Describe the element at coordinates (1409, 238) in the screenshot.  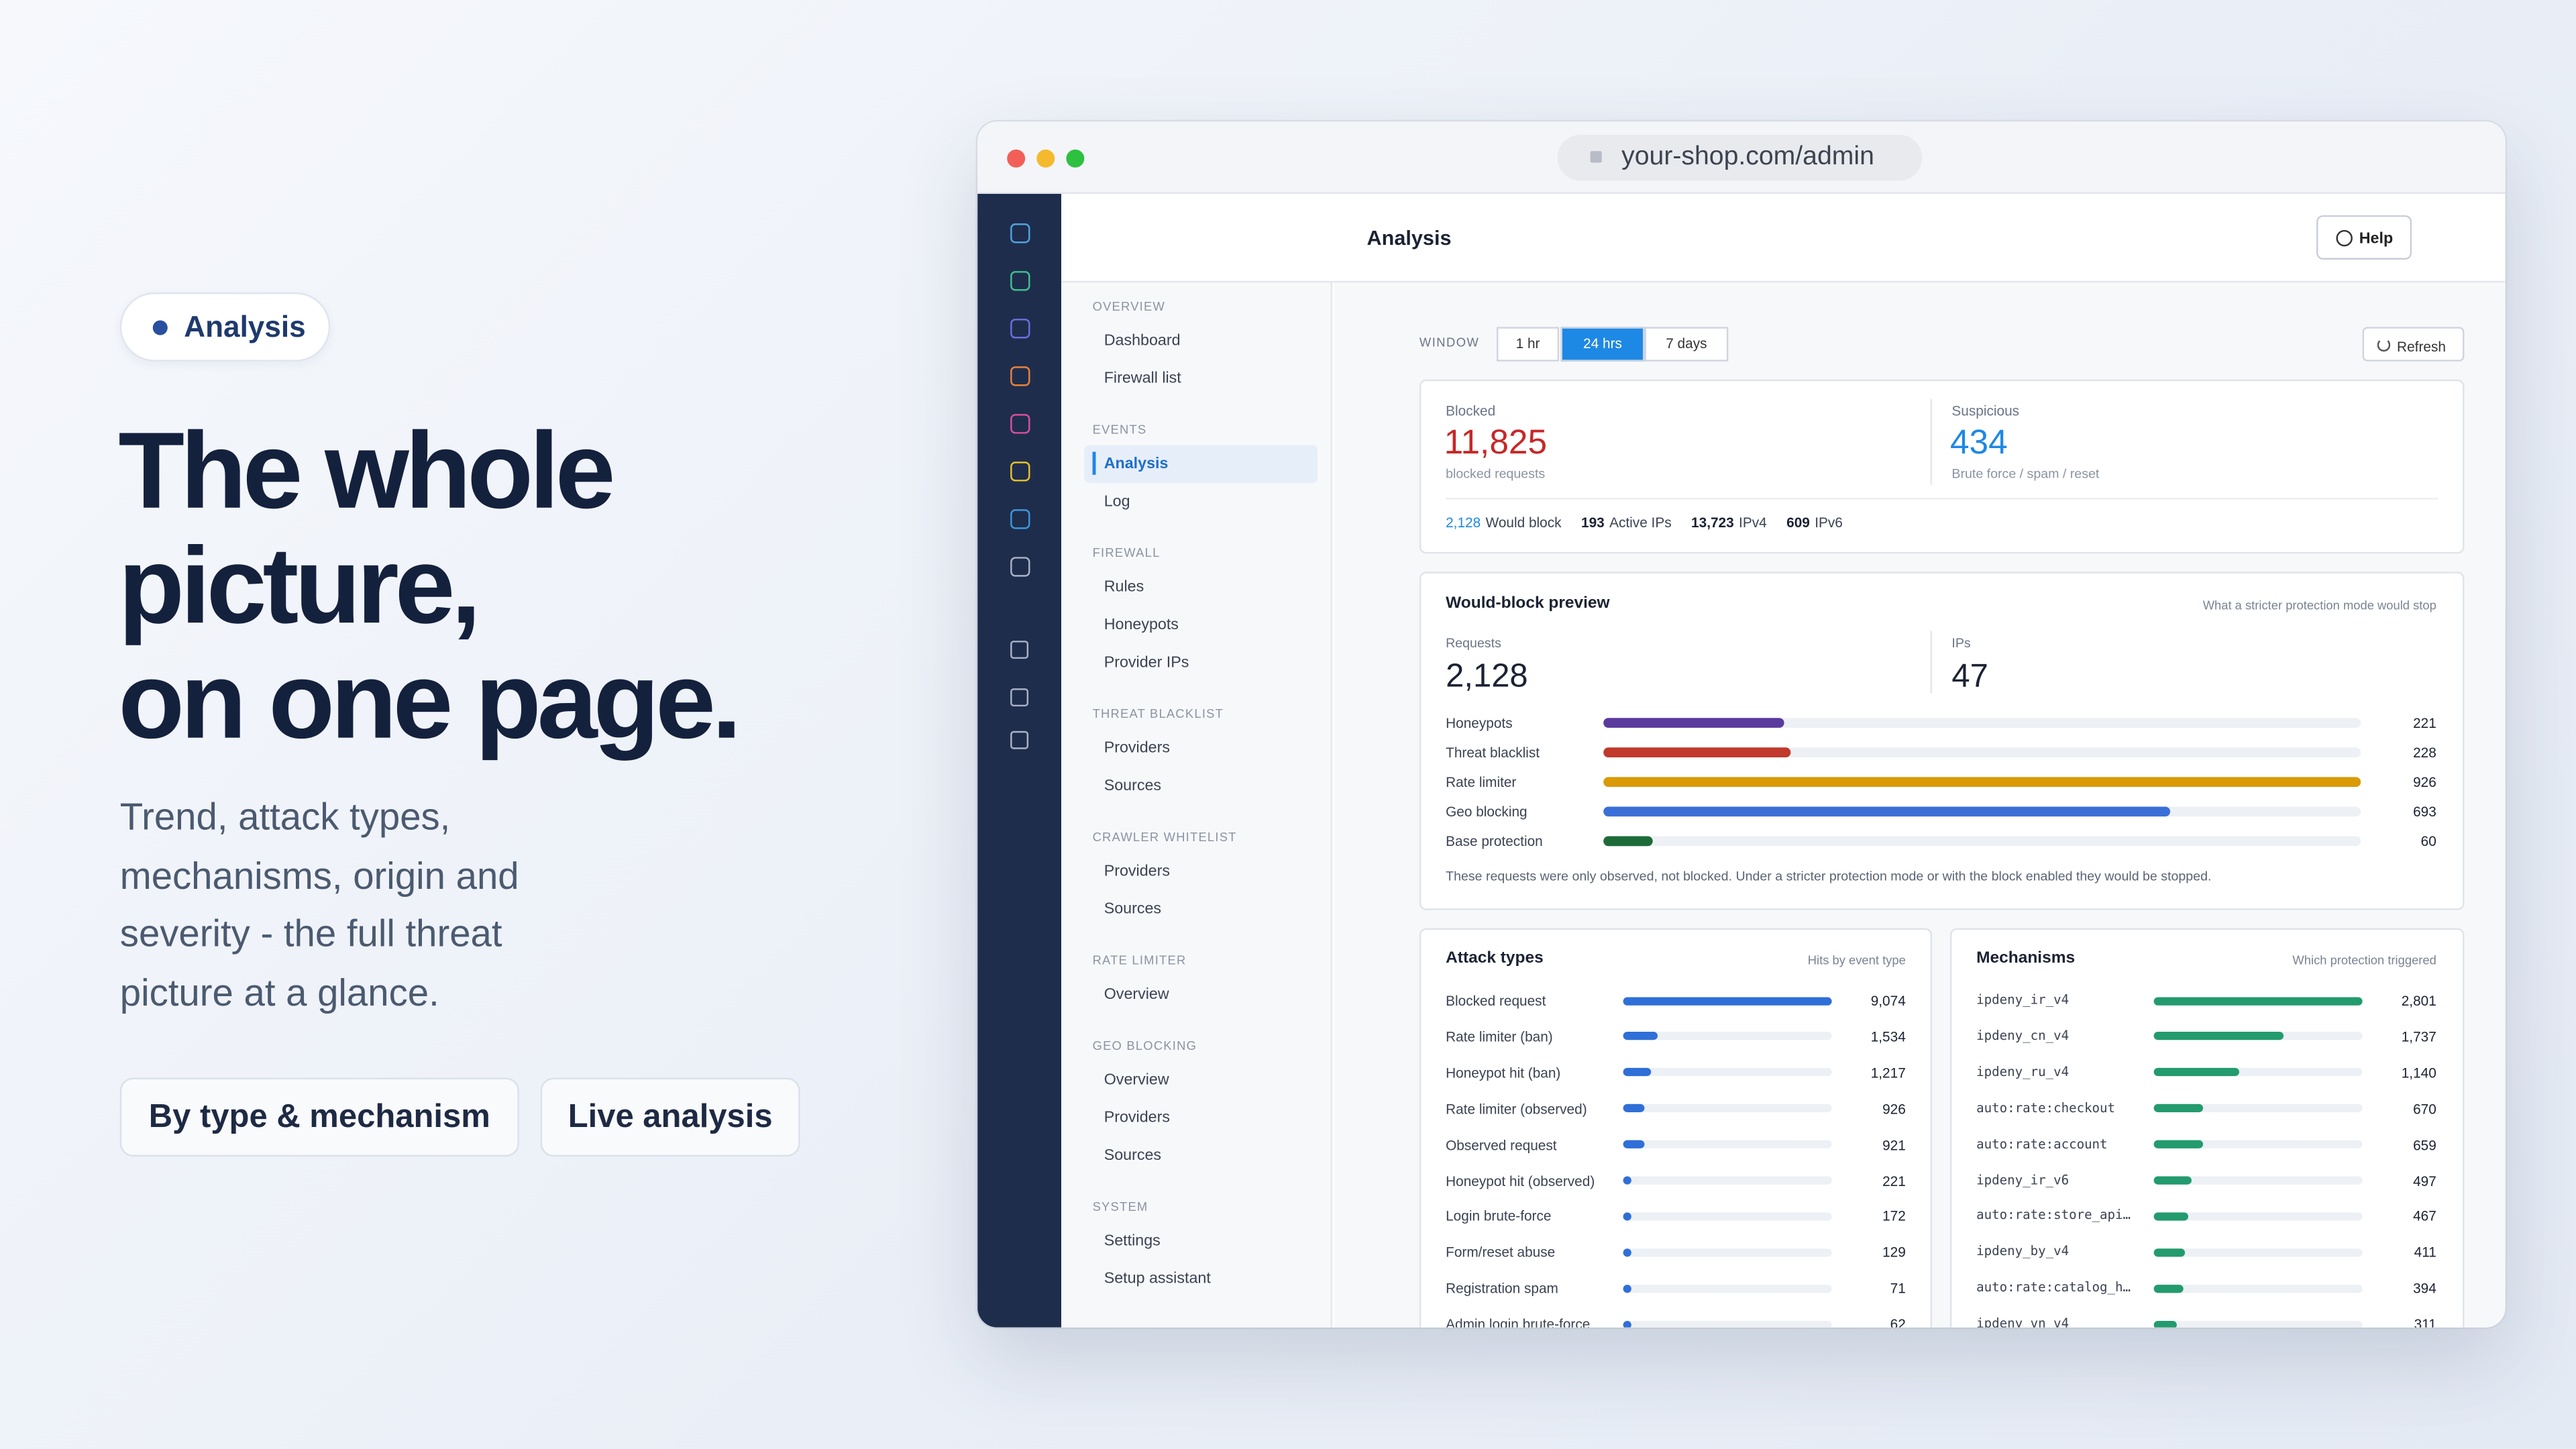
I see `page-title: Analysis` at that location.